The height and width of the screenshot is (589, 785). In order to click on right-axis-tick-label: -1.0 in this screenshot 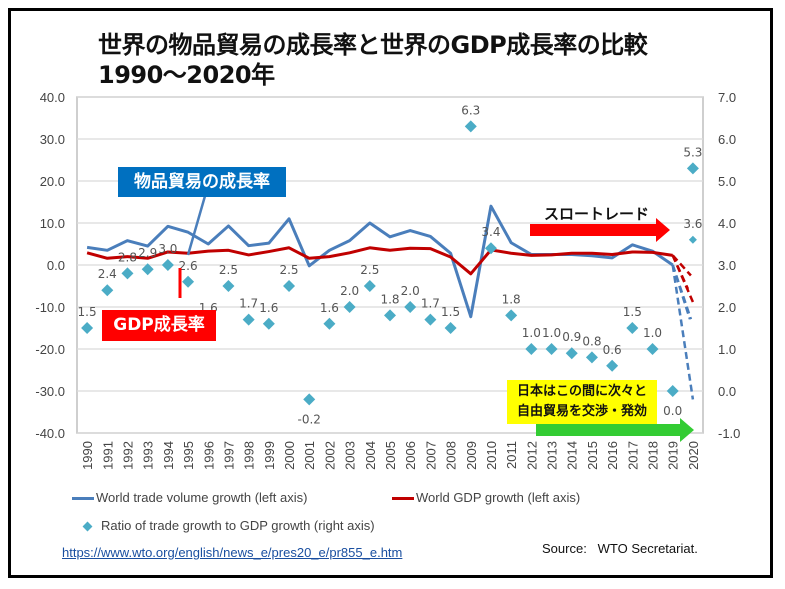, I will do `click(729, 433)`.